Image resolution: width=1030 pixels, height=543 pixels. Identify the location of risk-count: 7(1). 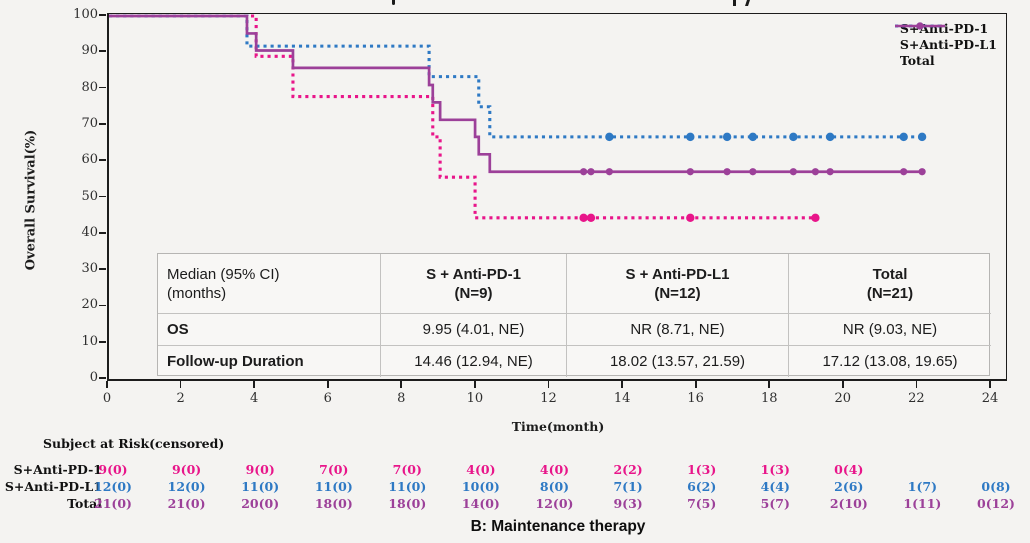
(628, 486).